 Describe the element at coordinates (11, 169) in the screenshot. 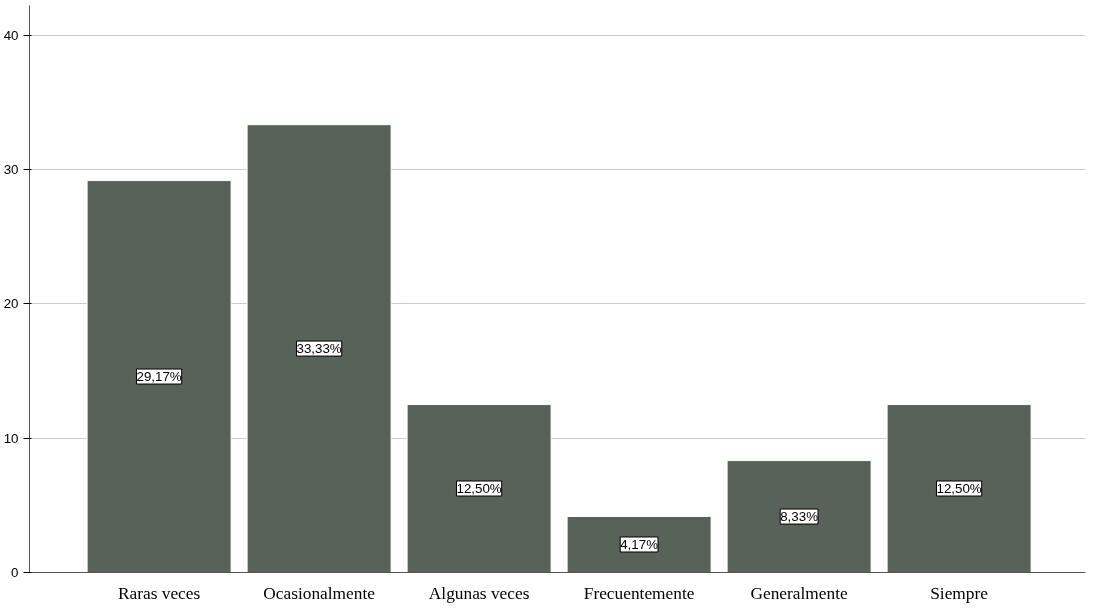

I see `y-tick-label: 30` at that location.